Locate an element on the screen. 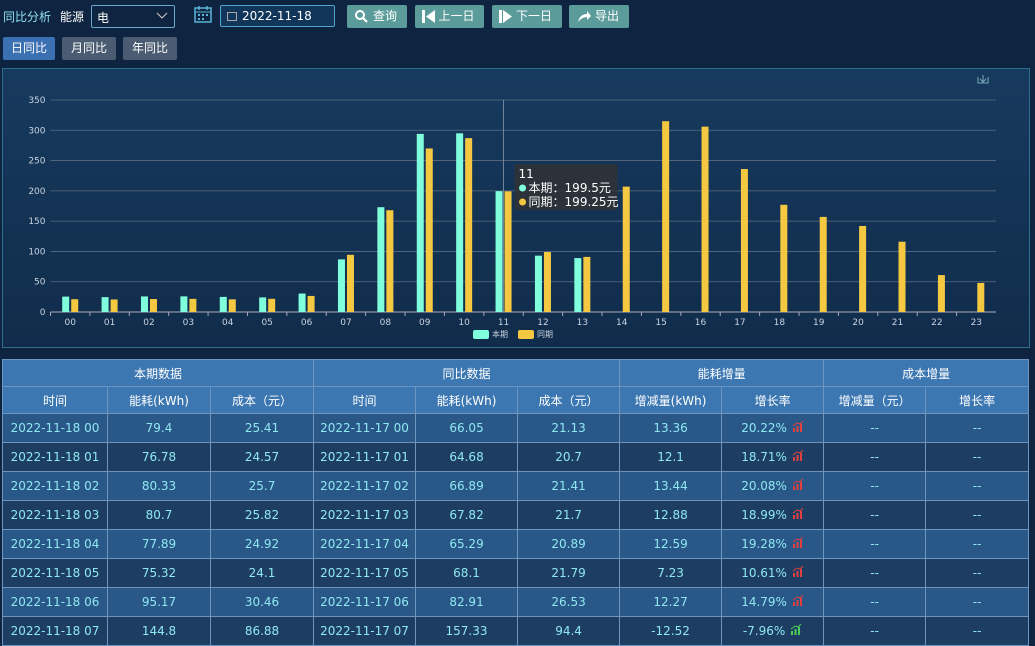 The height and width of the screenshot is (646, 1035). x-tick-label: 10 is located at coordinates (464, 323).